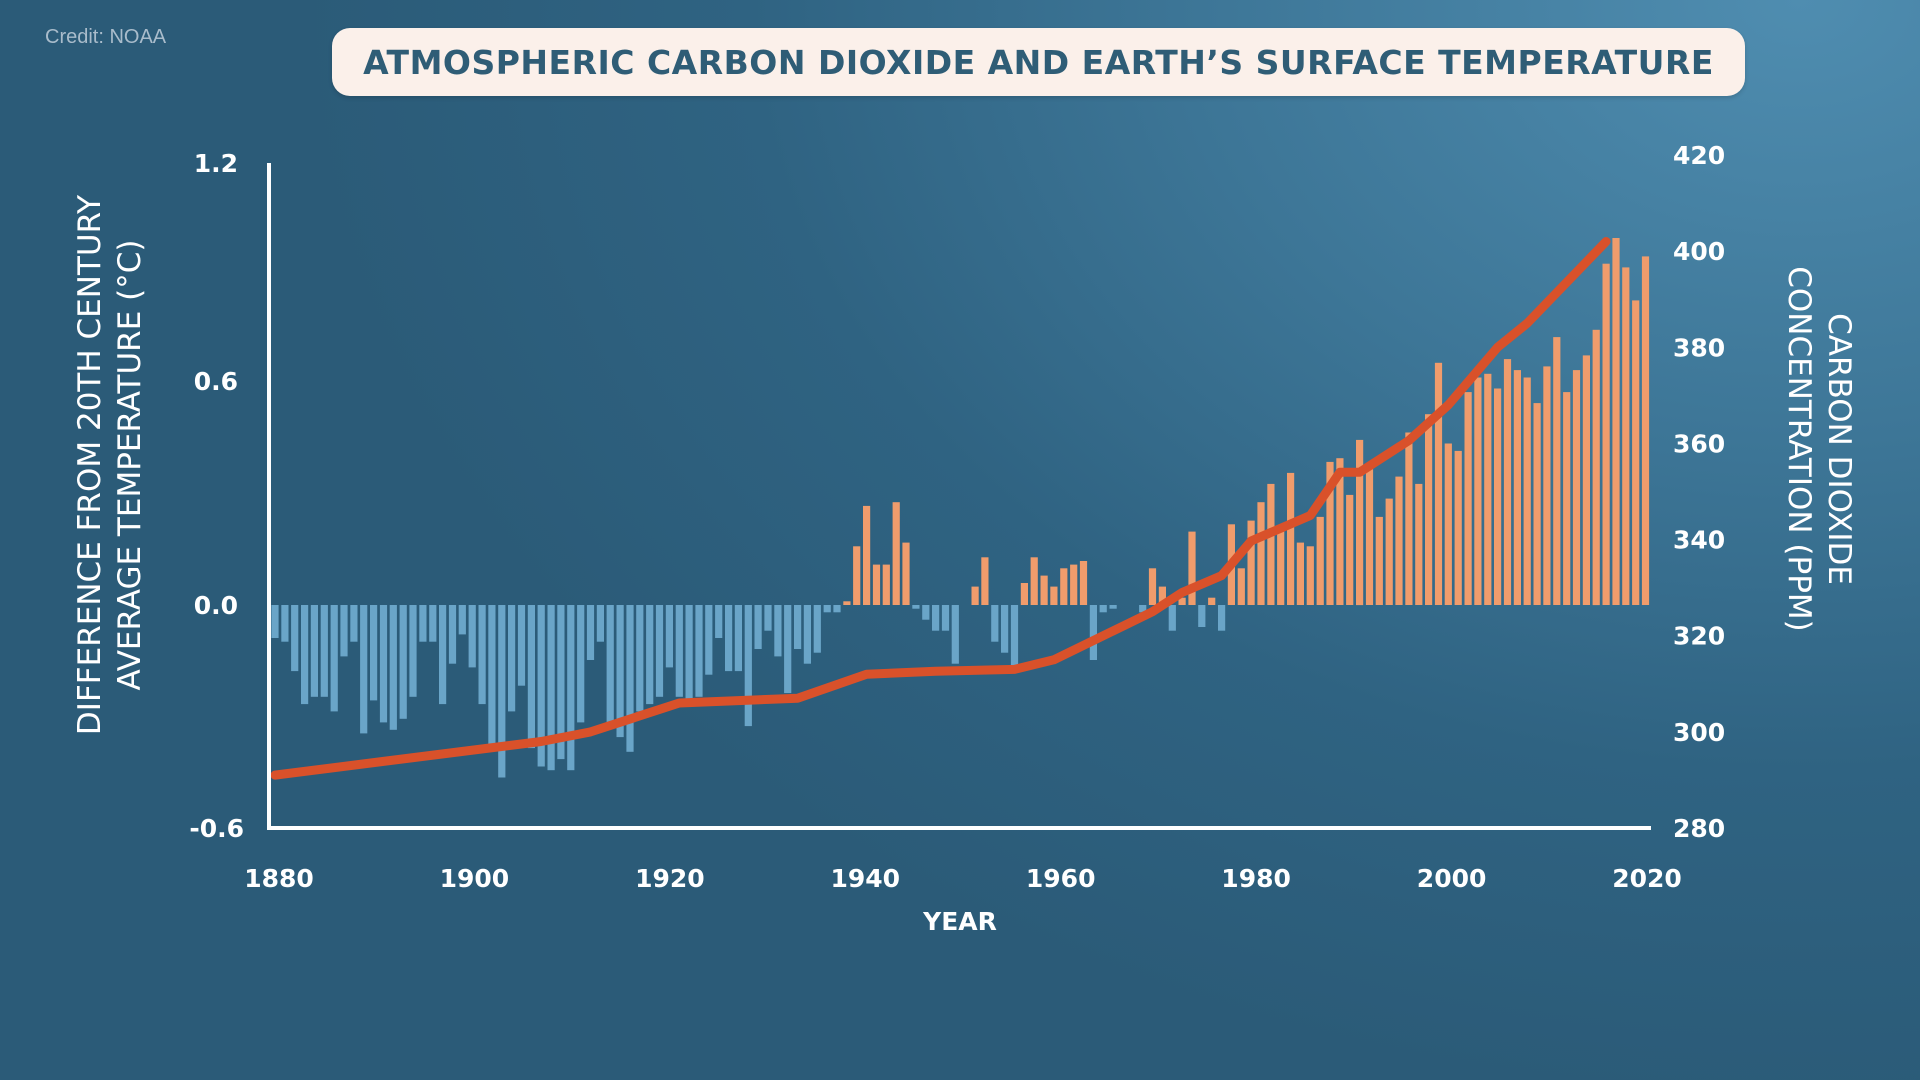  What do you see at coordinates (1061, 878) in the screenshot?
I see `x-tick: 1960` at bounding box center [1061, 878].